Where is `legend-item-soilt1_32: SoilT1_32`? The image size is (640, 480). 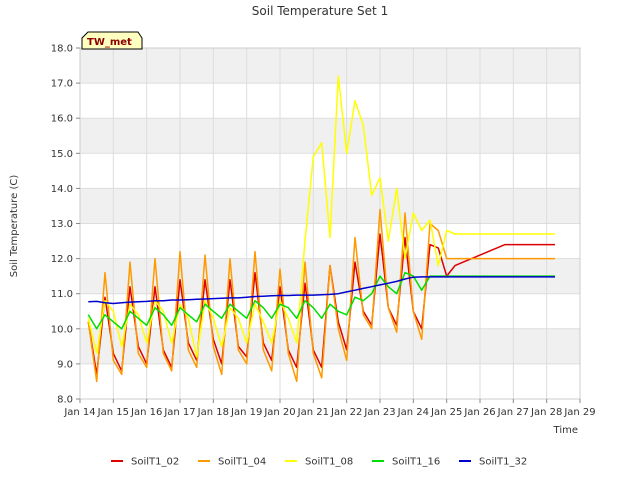 legend-item-soilt1_32: SoilT1_32 is located at coordinates (493, 462).